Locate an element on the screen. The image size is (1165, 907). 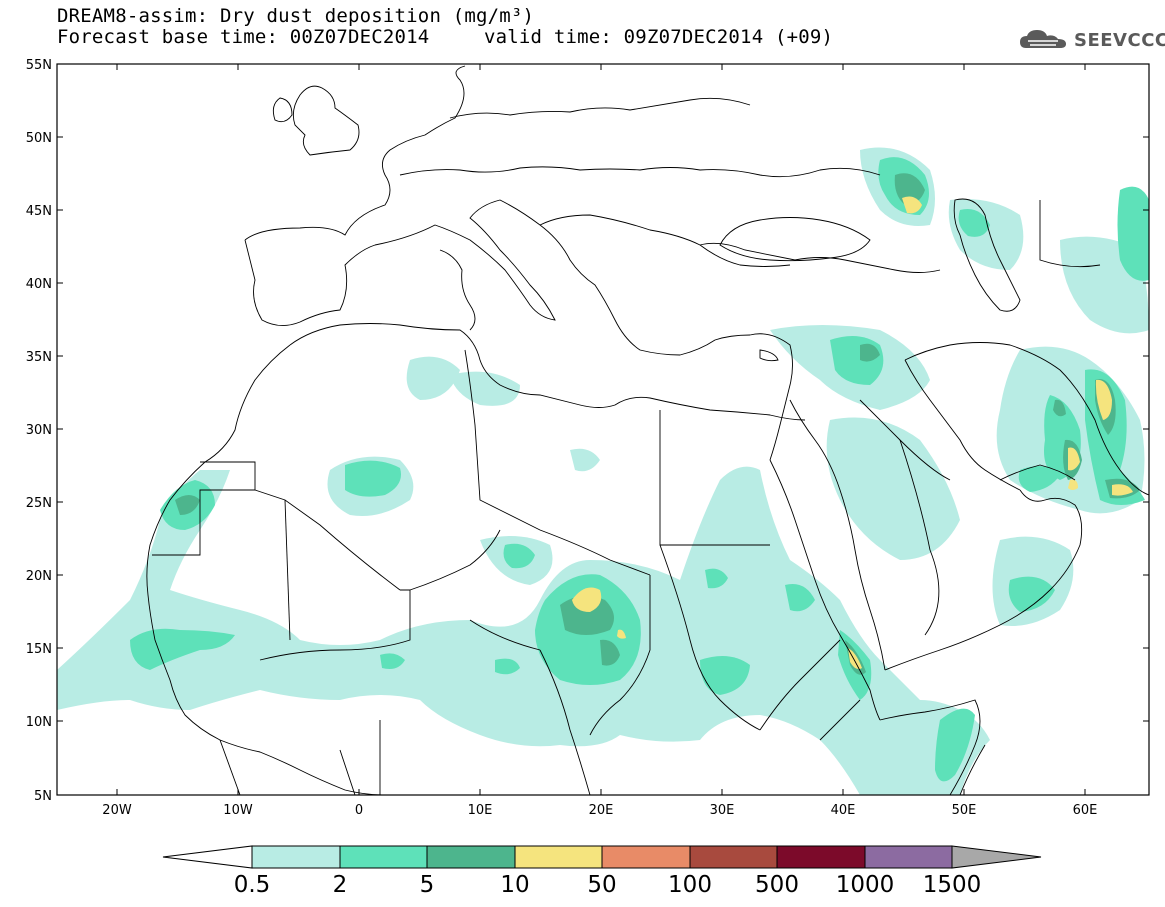
lat-label: 15N is located at coordinates (39, 649).